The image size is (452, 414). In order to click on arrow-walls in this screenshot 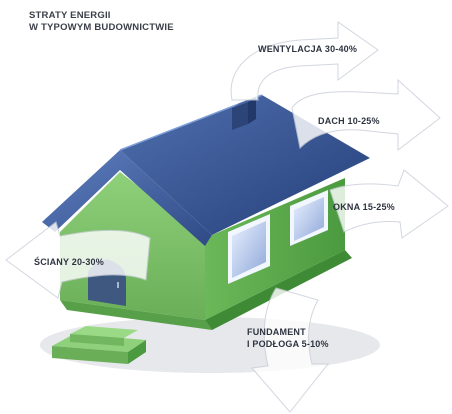, I will do `click(78, 260)`.